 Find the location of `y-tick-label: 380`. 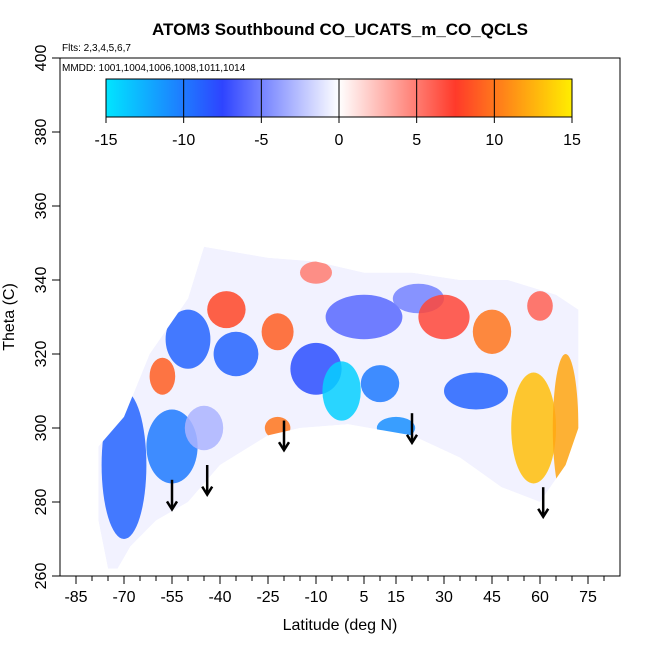

y-tick-label: 380 is located at coordinates (41, 132).